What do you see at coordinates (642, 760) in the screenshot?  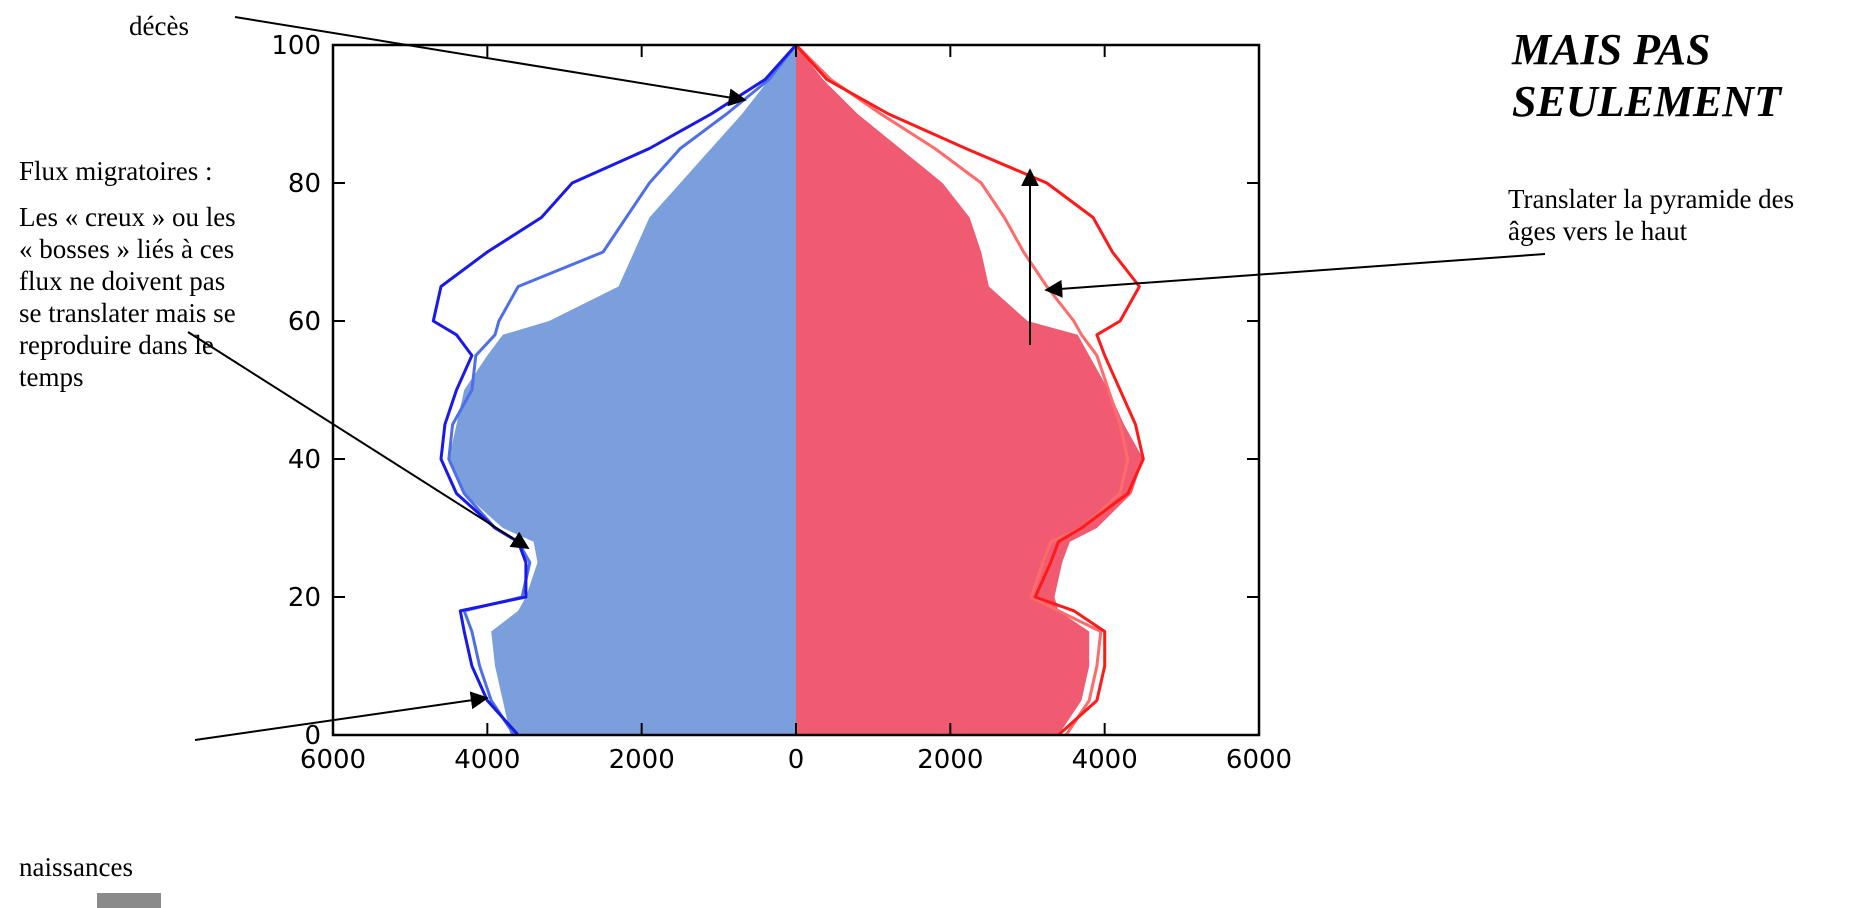 I see `x-tick-label-2: 2000` at bounding box center [642, 760].